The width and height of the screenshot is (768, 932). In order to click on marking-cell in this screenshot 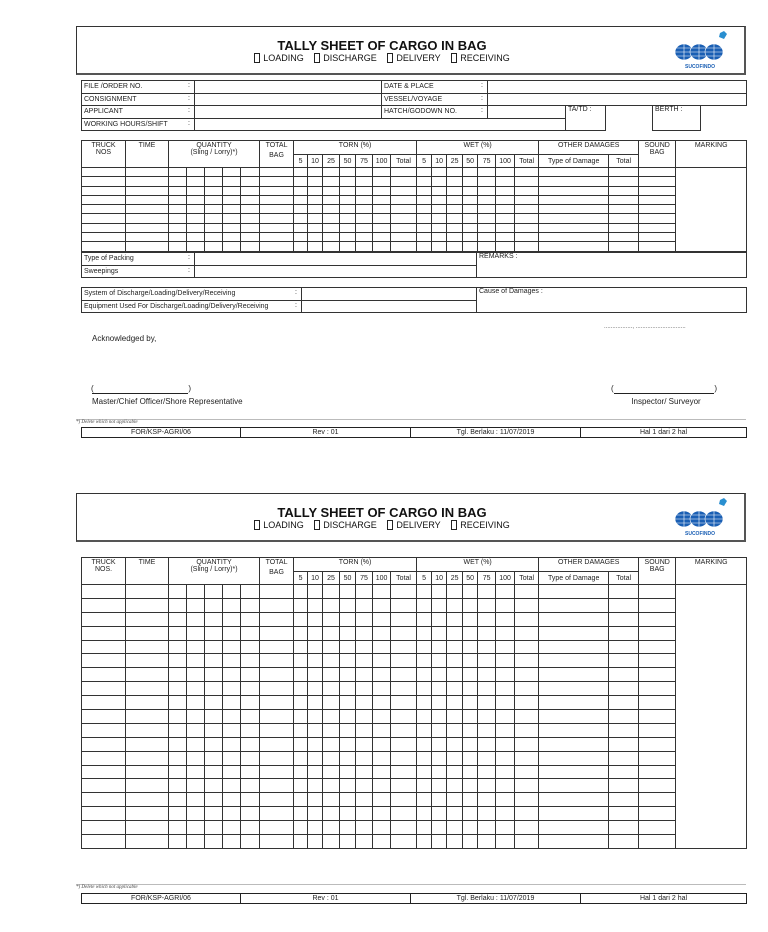, I will do `click(711, 209)`.